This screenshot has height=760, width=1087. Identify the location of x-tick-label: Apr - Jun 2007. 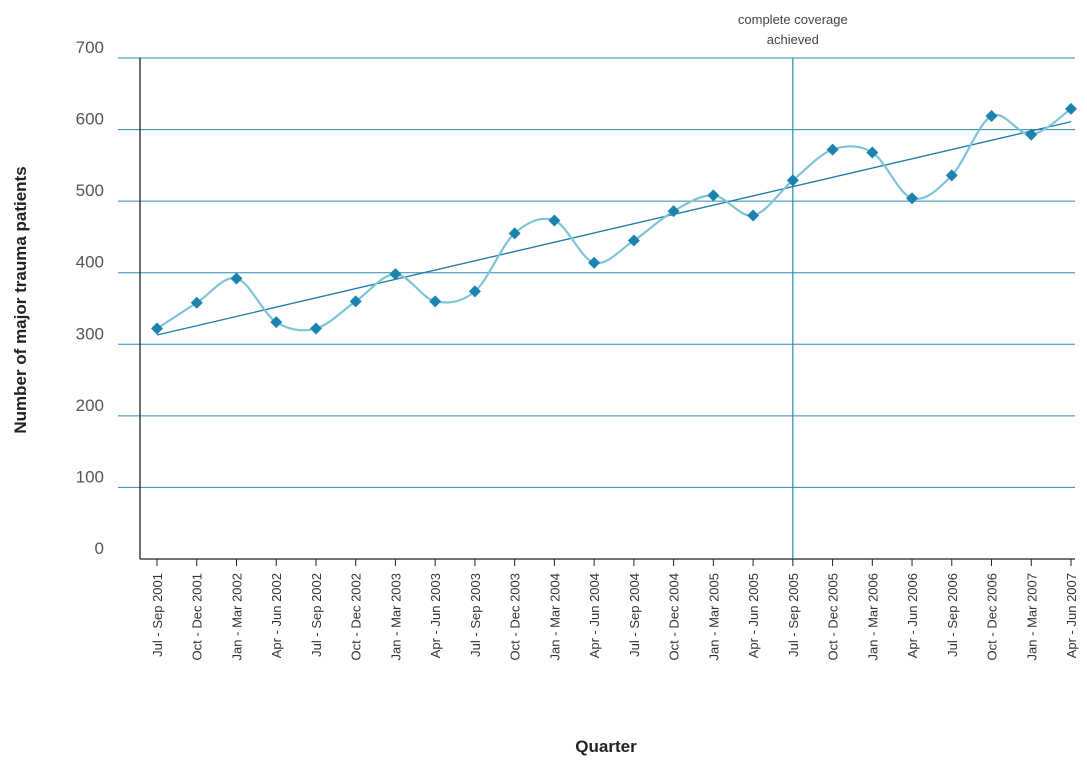
(1071, 615).